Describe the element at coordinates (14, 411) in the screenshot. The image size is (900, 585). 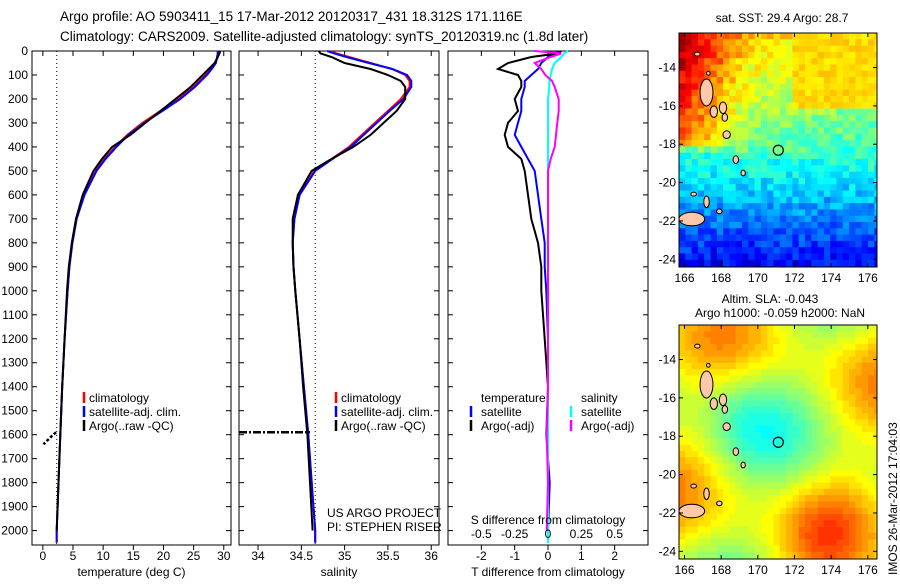
I see `y-tick-label: 1500` at that location.